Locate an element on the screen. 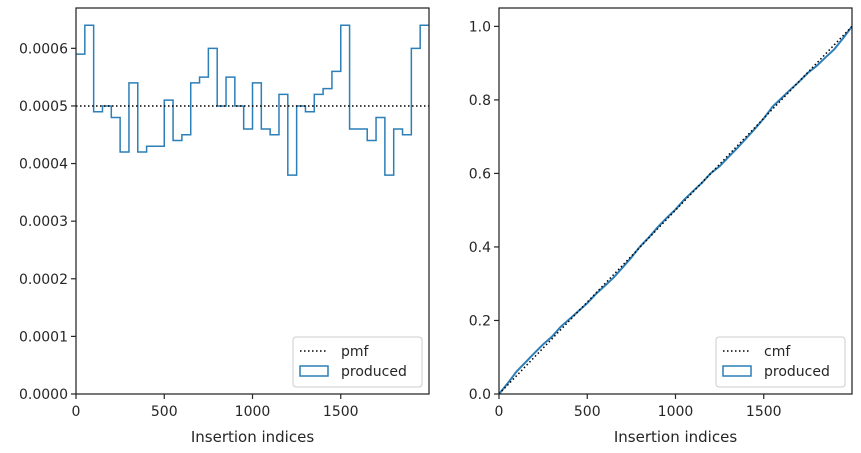 The image size is (861, 453). pmf-x-tick-label: 1000 is located at coordinates (253, 412).